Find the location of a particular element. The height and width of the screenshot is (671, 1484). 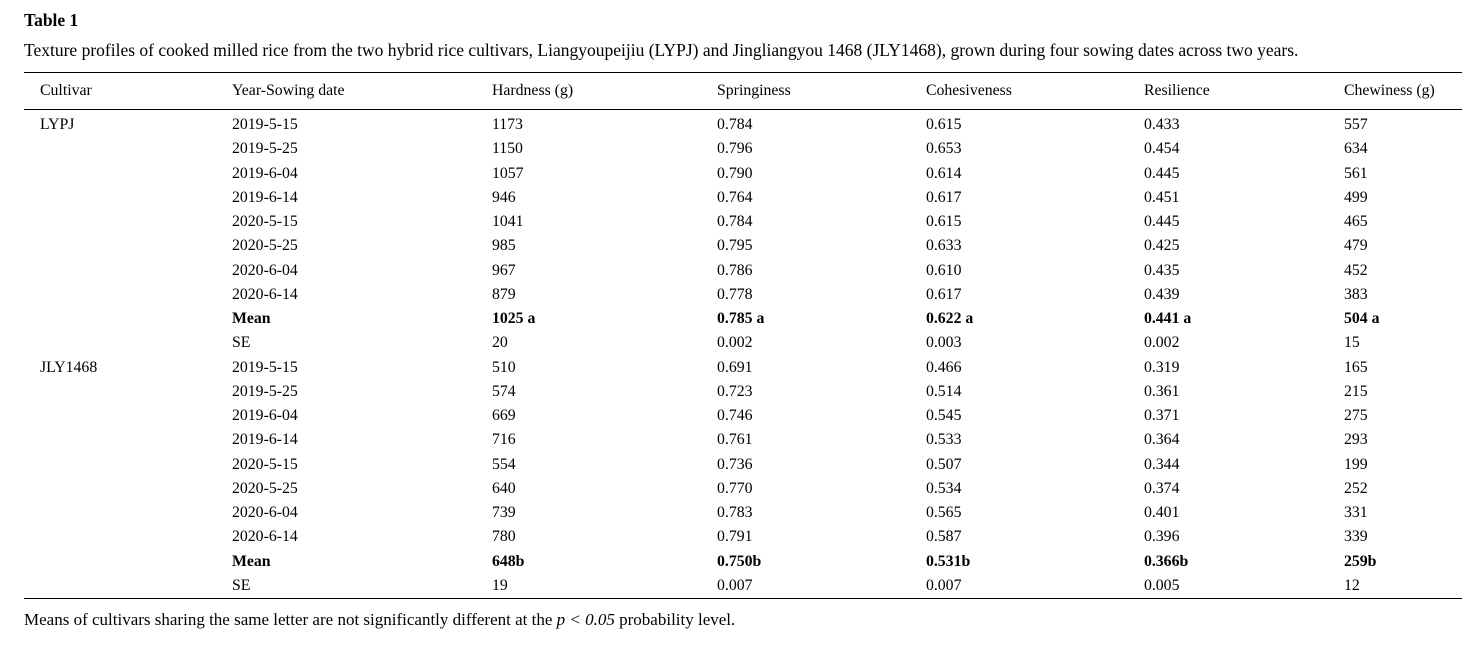

cell-chewiness: 339 is located at coordinates (1355, 537).